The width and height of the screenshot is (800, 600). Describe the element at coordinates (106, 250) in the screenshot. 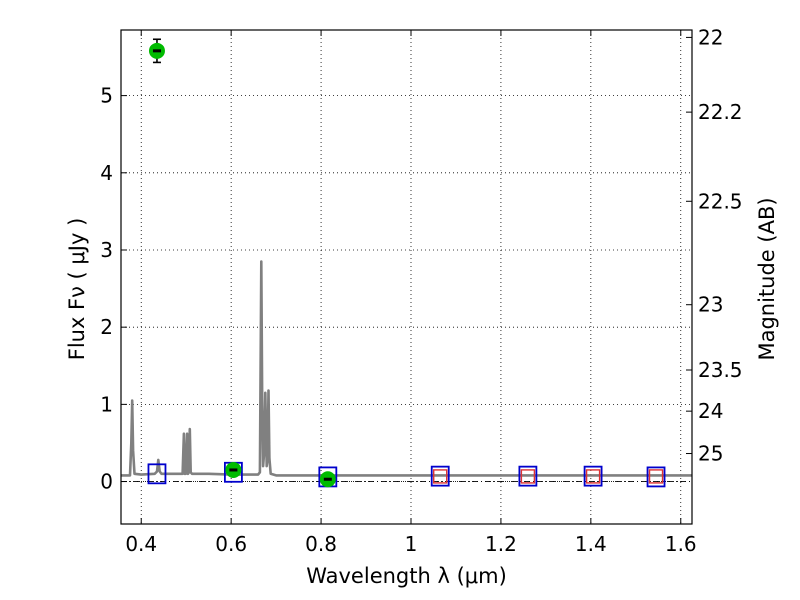

I see `y-tick-label: 3` at that location.